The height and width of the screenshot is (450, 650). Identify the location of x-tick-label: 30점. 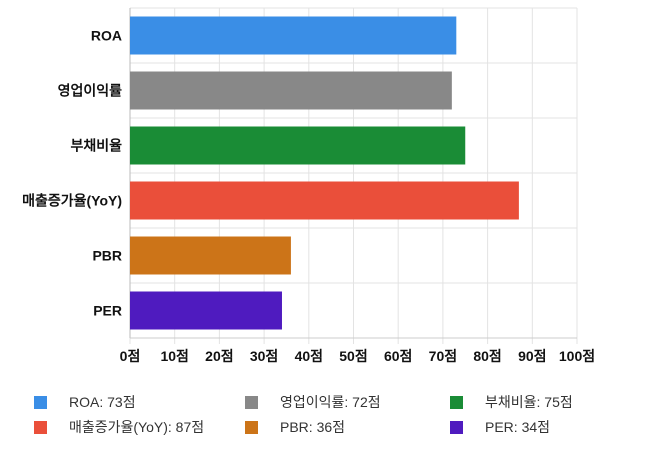
(264, 356).